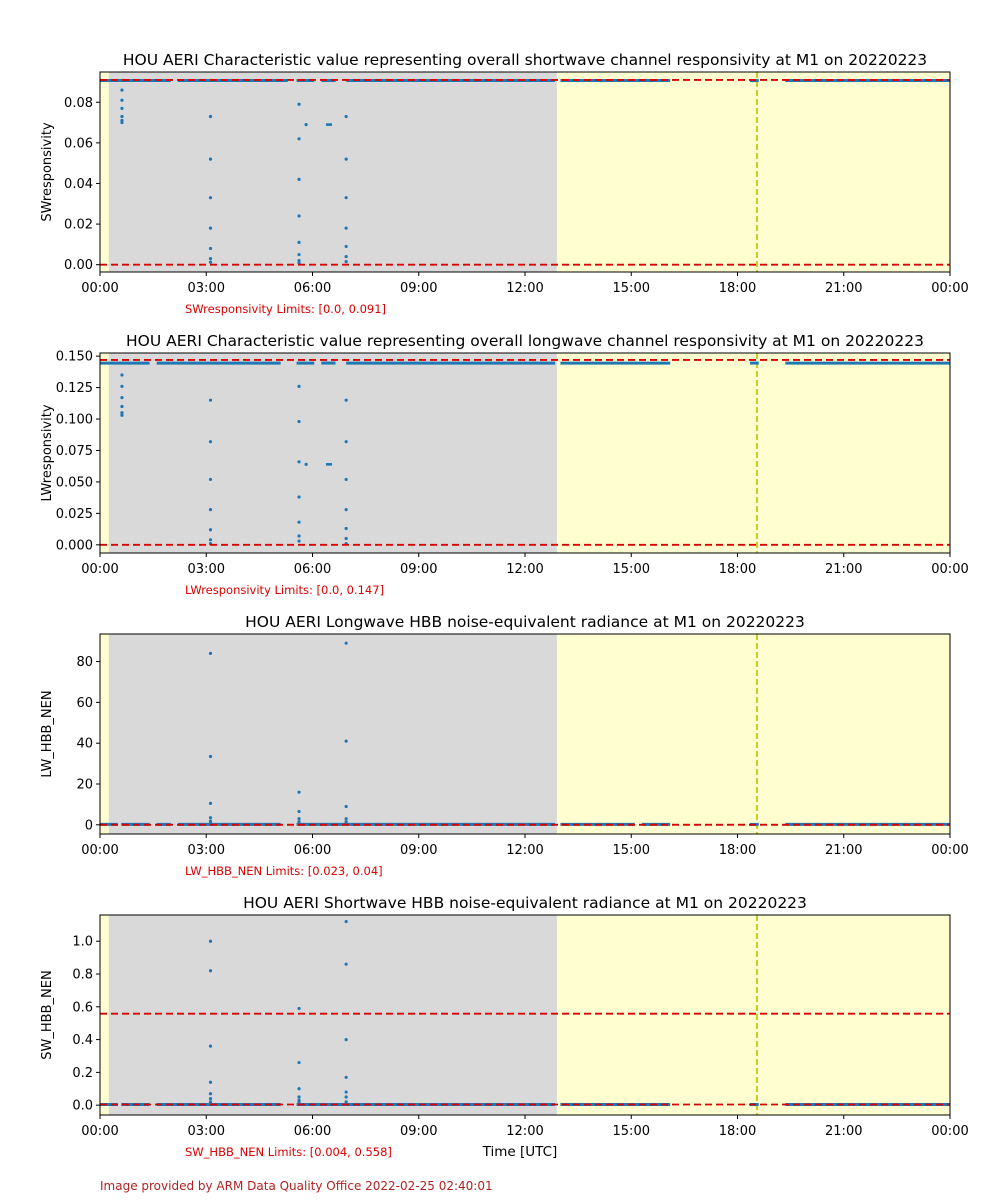 Image resolution: width=1000 pixels, height=1200 pixels. I want to click on day-shading, so click(332, 1015).